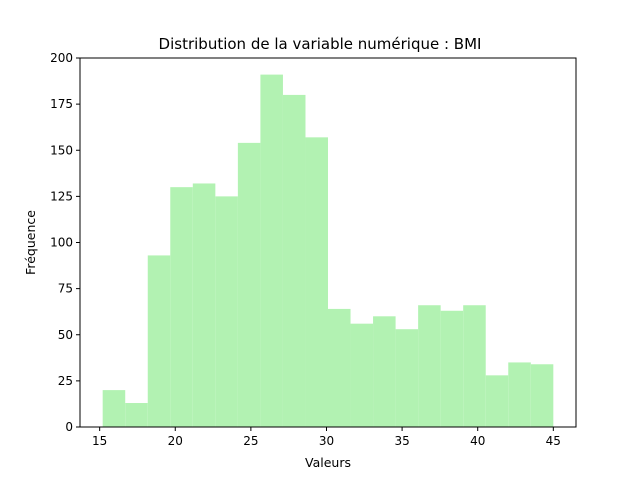  Describe the element at coordinates (65, 381) in the screenshot. I see `y-tick-label: 25` at that location.